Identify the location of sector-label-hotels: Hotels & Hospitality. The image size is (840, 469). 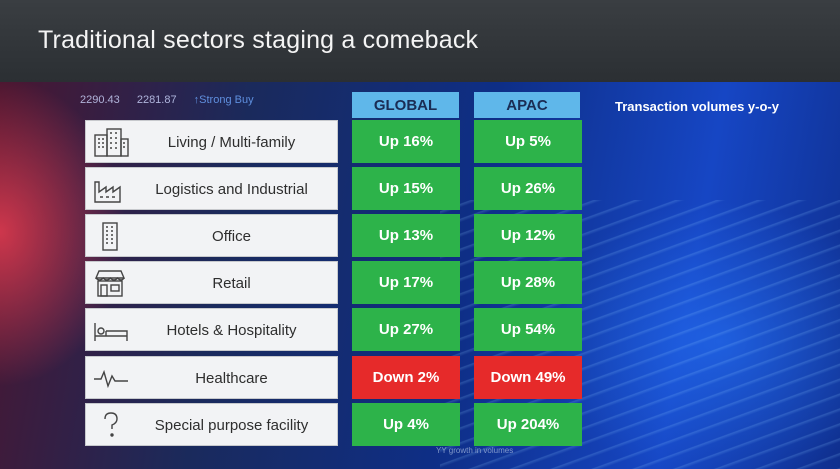
(211, 329).